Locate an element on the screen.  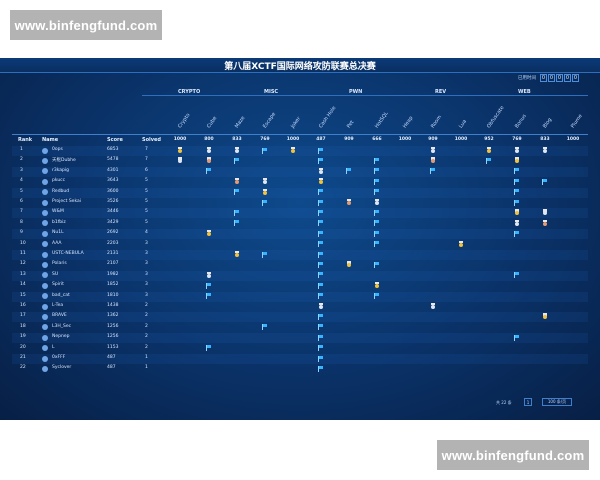
team-name: AAA is located at coordinates (57, 243).